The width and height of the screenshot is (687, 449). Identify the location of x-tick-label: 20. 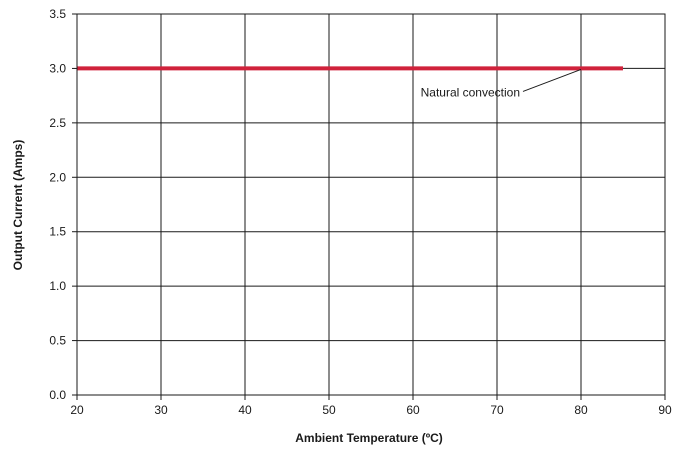
(77, 410).